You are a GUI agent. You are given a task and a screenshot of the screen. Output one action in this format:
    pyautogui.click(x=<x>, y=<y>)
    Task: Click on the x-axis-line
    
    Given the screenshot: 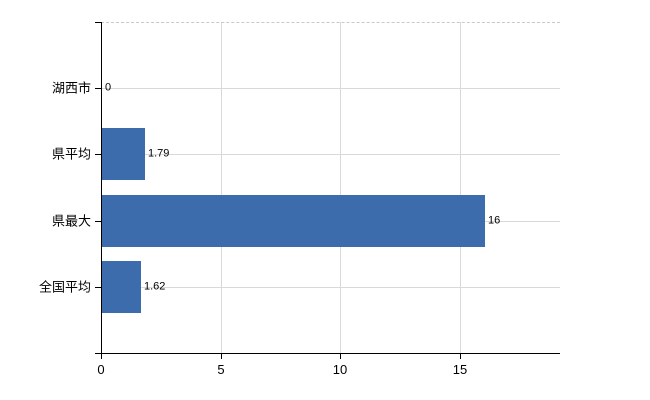 What is the action you would take?
    pyautogui.click(x=327, y=353)
    